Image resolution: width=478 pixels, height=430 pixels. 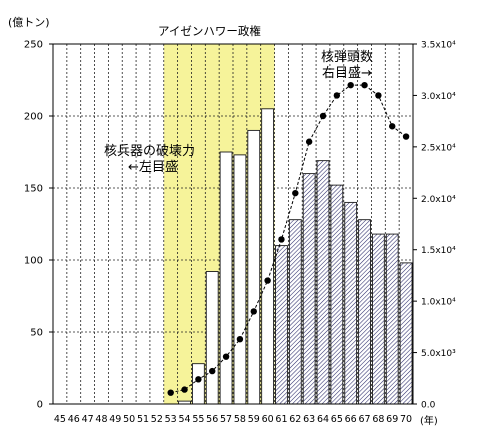 What do you see at coordinates (347, 57) in the screenshot?
I see `right-annotation-line1: 核弾頭数` at bounding box center [347, 57].